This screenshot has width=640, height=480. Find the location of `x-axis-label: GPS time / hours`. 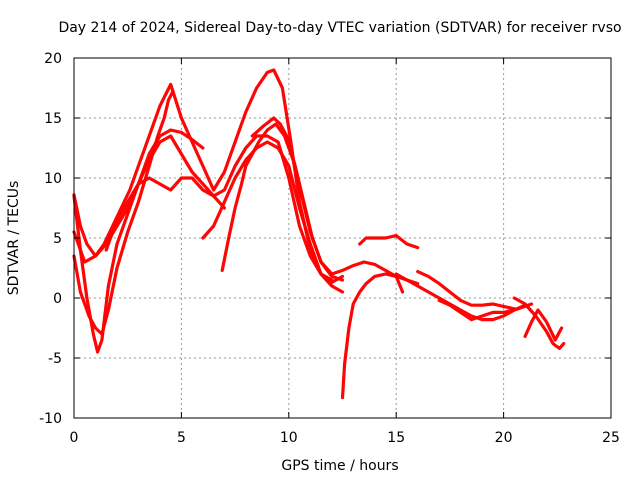

x-axis-label: GPS time / hours is located at coordinates (339, 466).